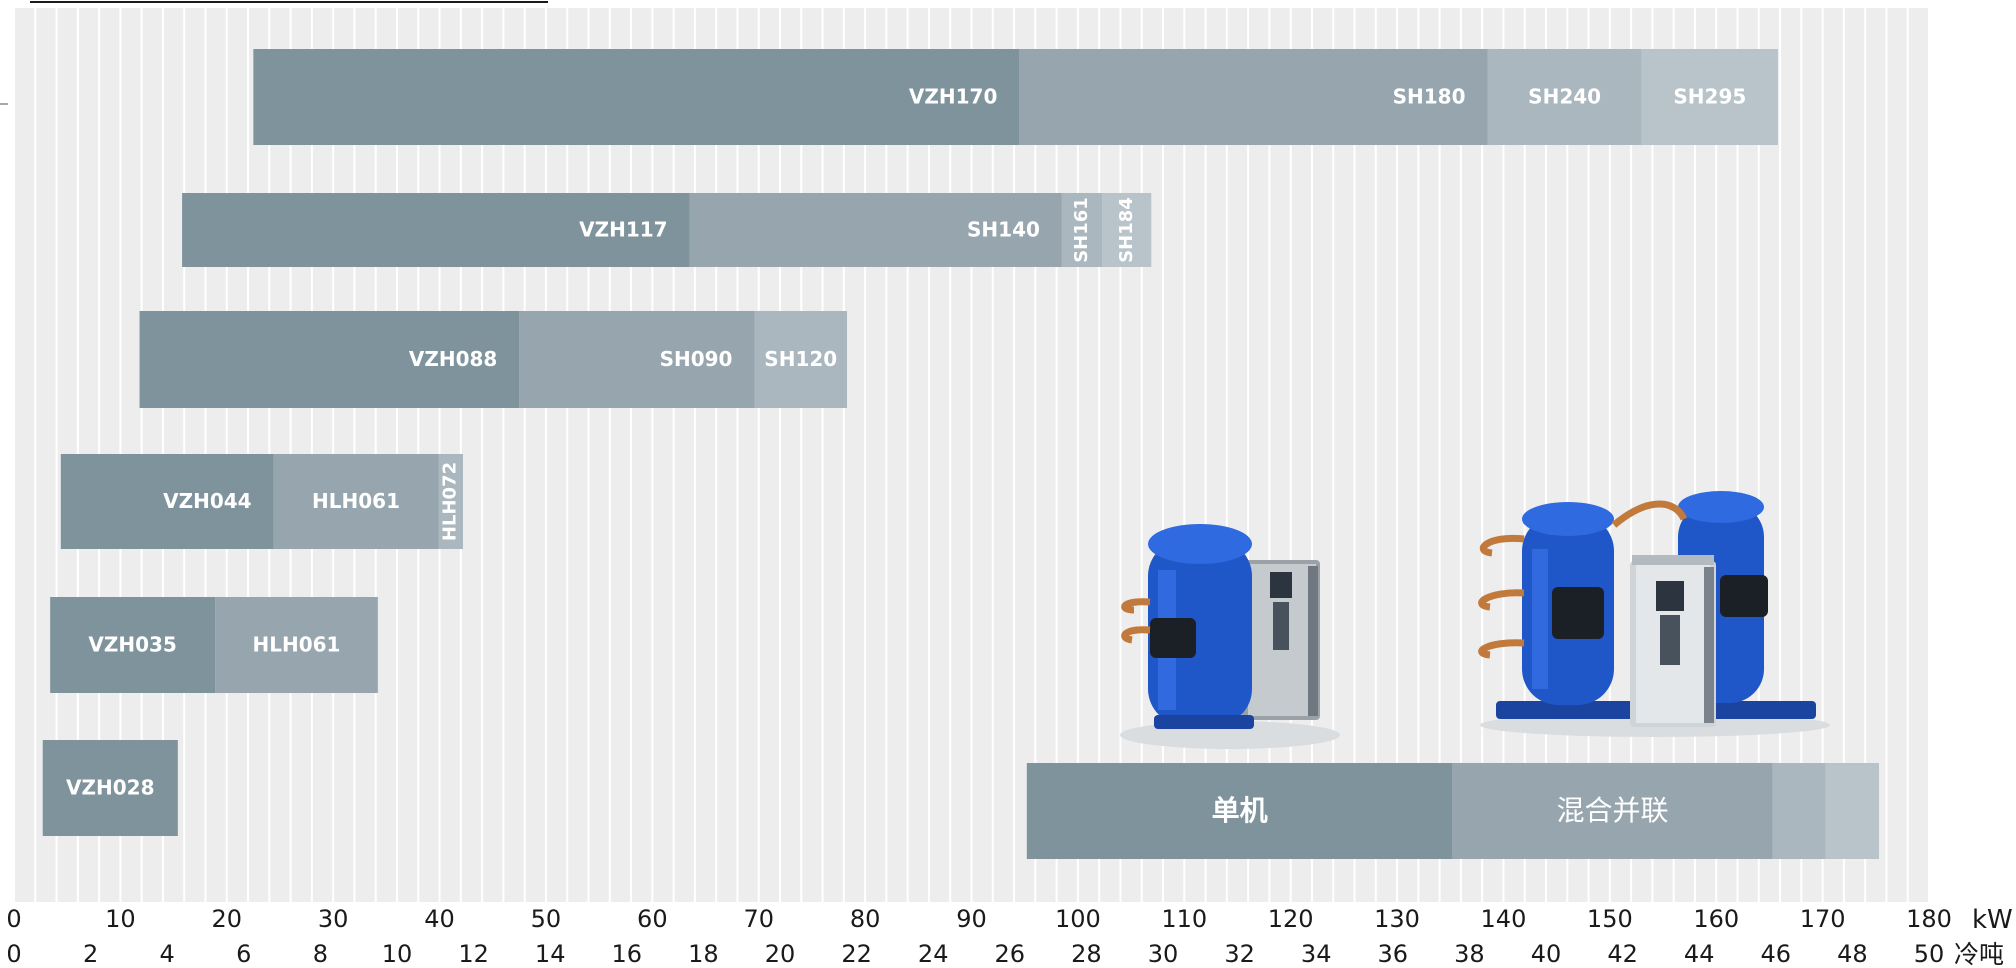  Describe the element at coordinates (1823, 919) in the screenshot. I see `kw-tick-label: 170` at that location.